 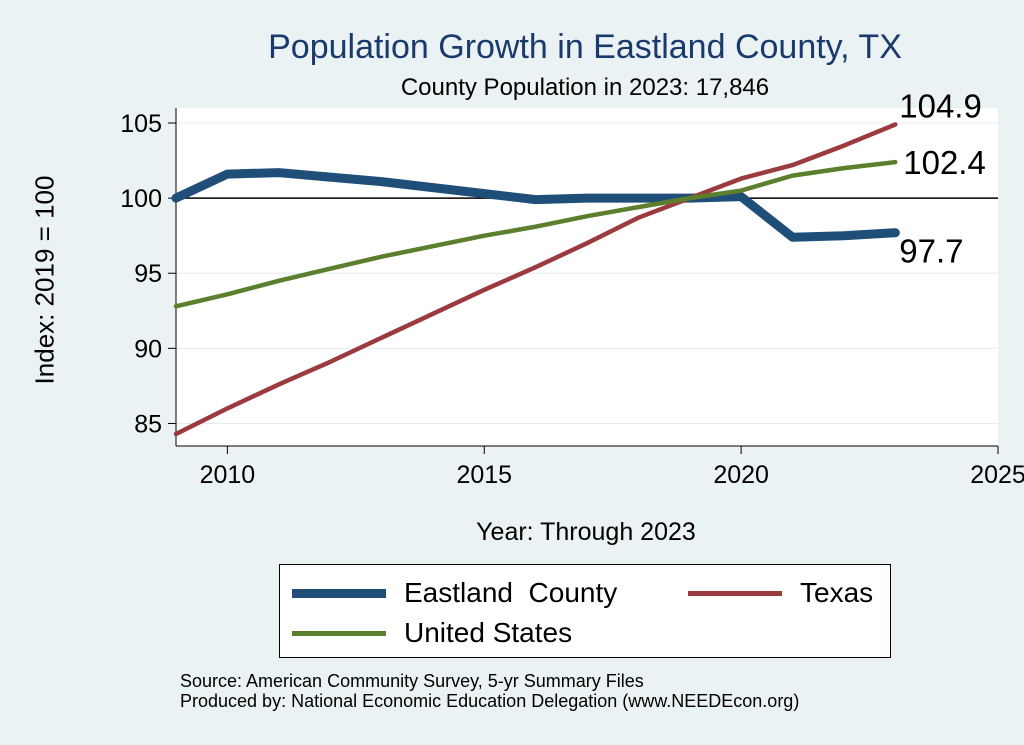 What do you see at coordinates (148, 424) in the screenshot?
I see `y-tick-label-85: 85` at bounding box center [148, 424].